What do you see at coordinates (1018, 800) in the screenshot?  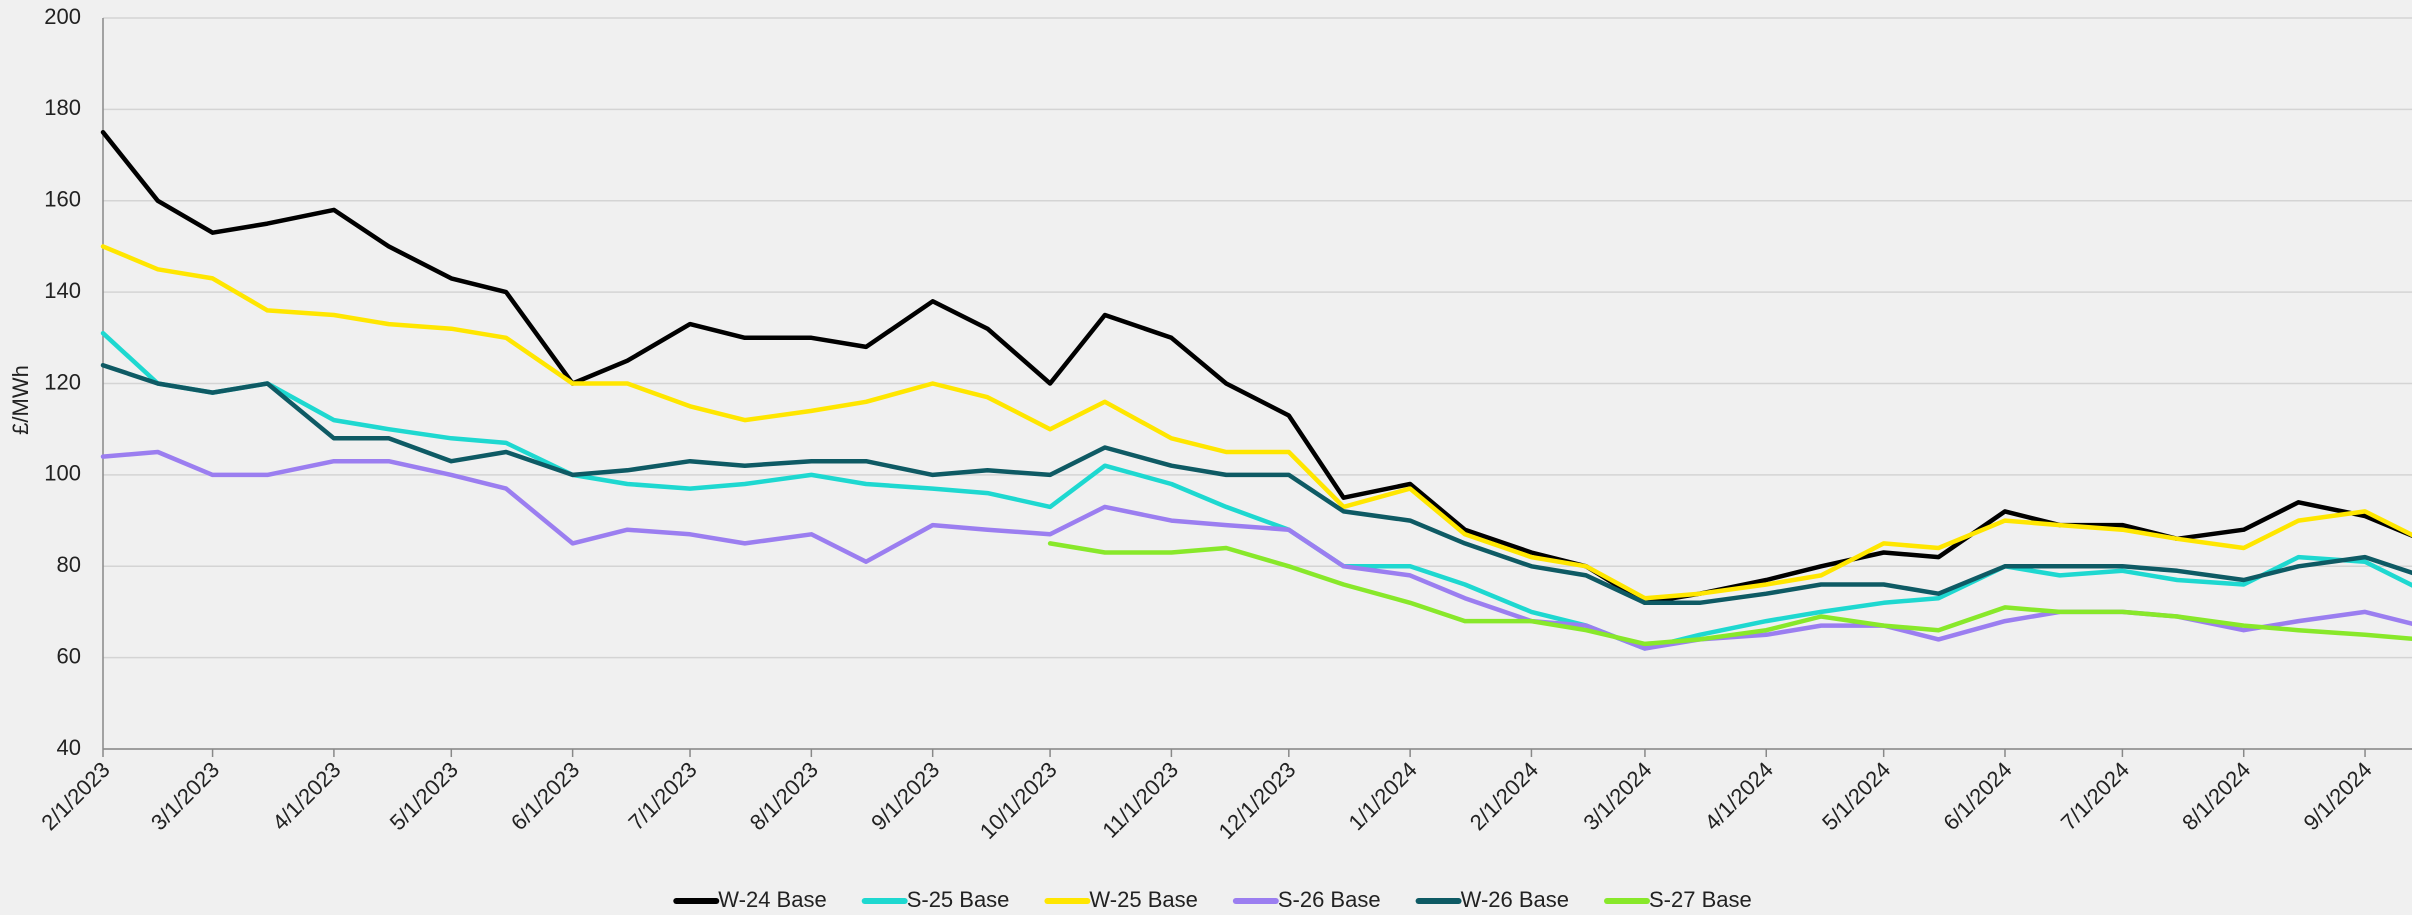 I see `x-tick-label: 10/1/2023` at bounding box center [1018, 800].